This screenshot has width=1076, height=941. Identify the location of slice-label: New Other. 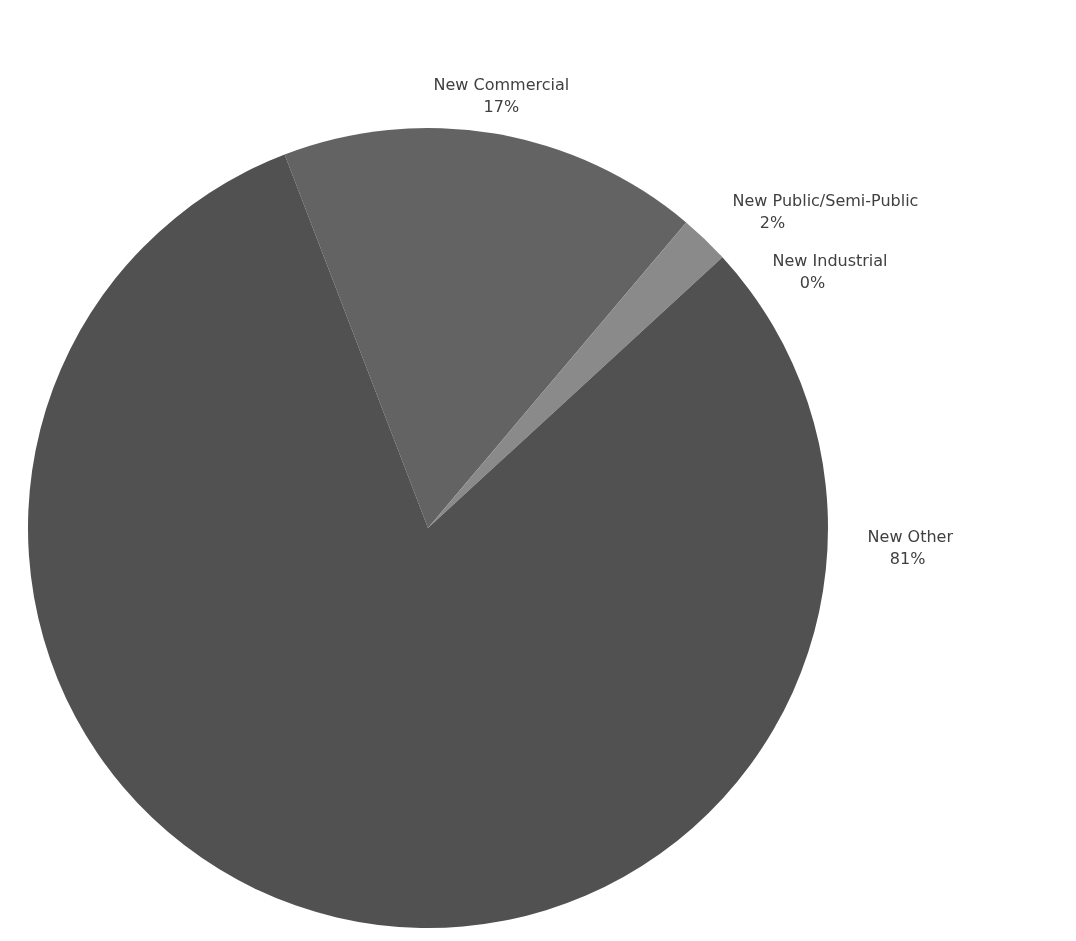
(910, 537).